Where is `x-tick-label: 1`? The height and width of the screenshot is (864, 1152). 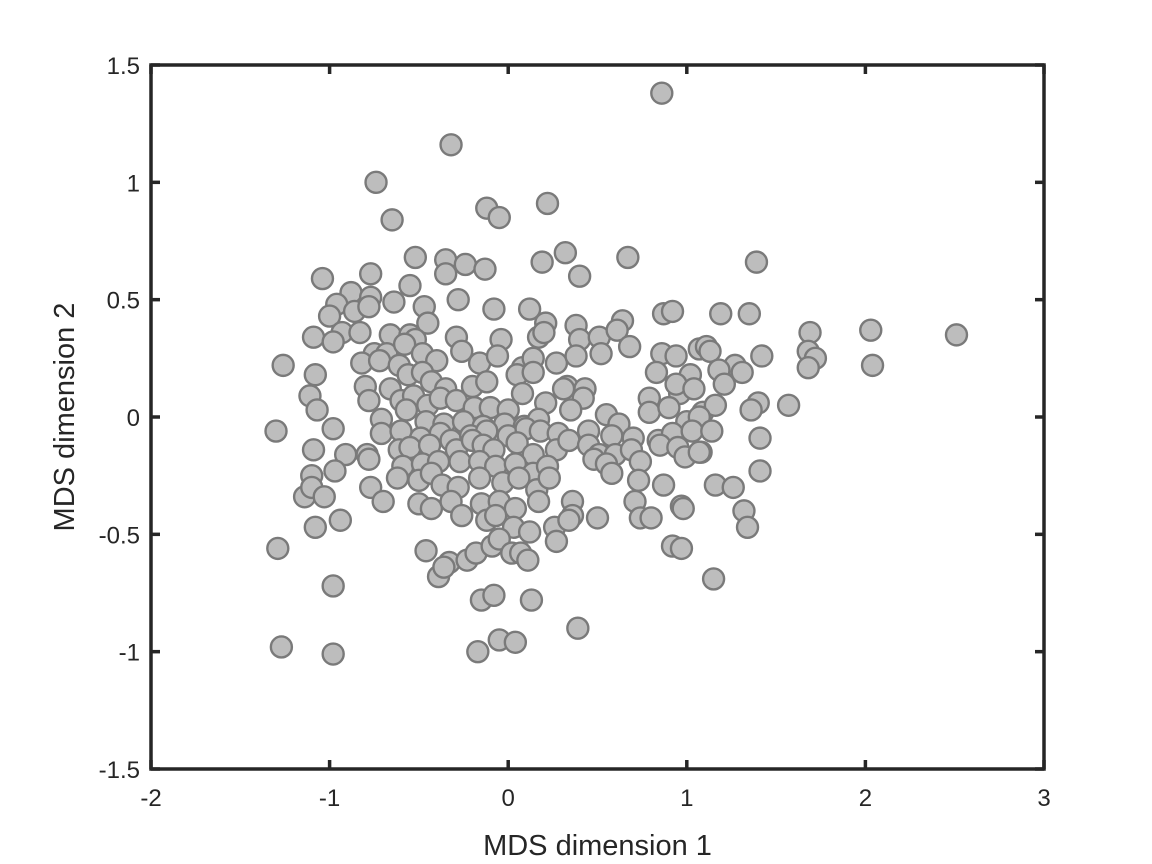
x-tick-label: 1 is located at coordinates (686, 798).